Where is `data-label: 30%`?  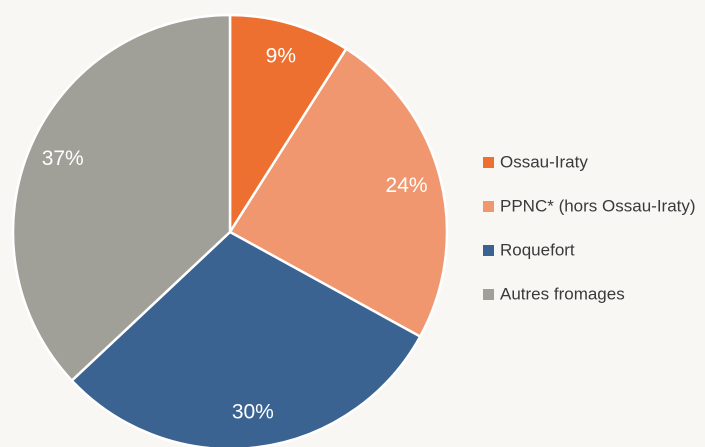
data-label: 30% is located at coordinates (253, 411).